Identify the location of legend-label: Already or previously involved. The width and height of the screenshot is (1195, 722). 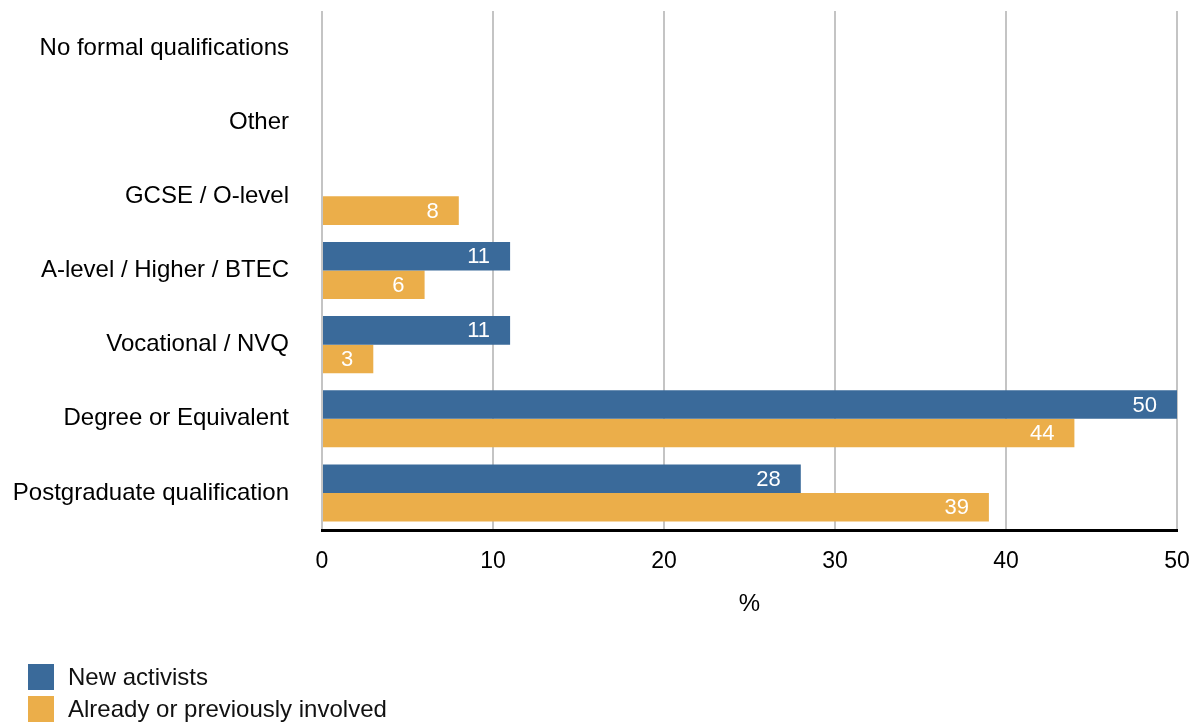
(227, 708).